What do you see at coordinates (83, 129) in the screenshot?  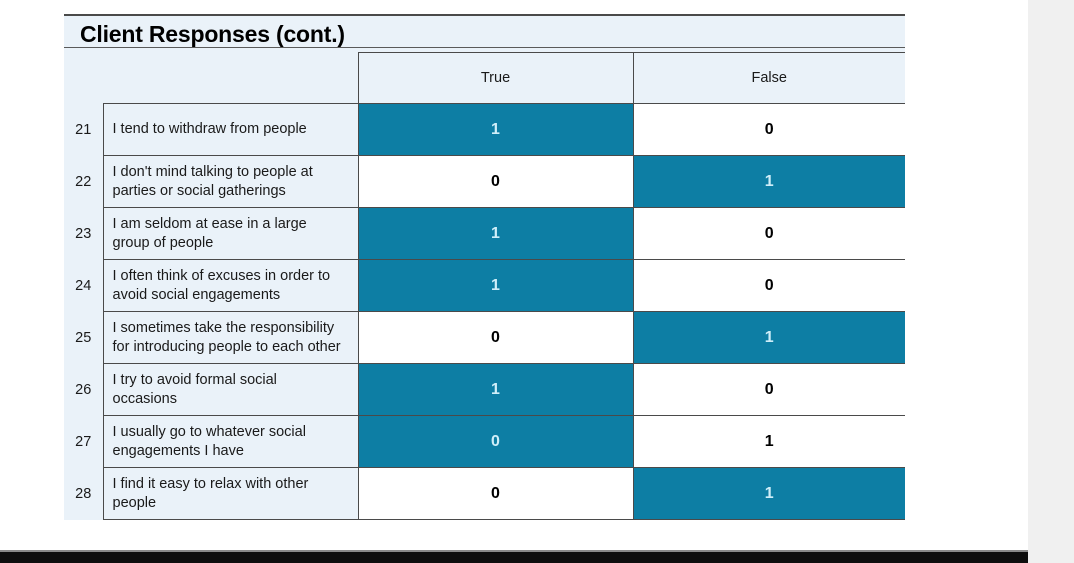 I see `row-number: 21` at bounding box center [83, 129].